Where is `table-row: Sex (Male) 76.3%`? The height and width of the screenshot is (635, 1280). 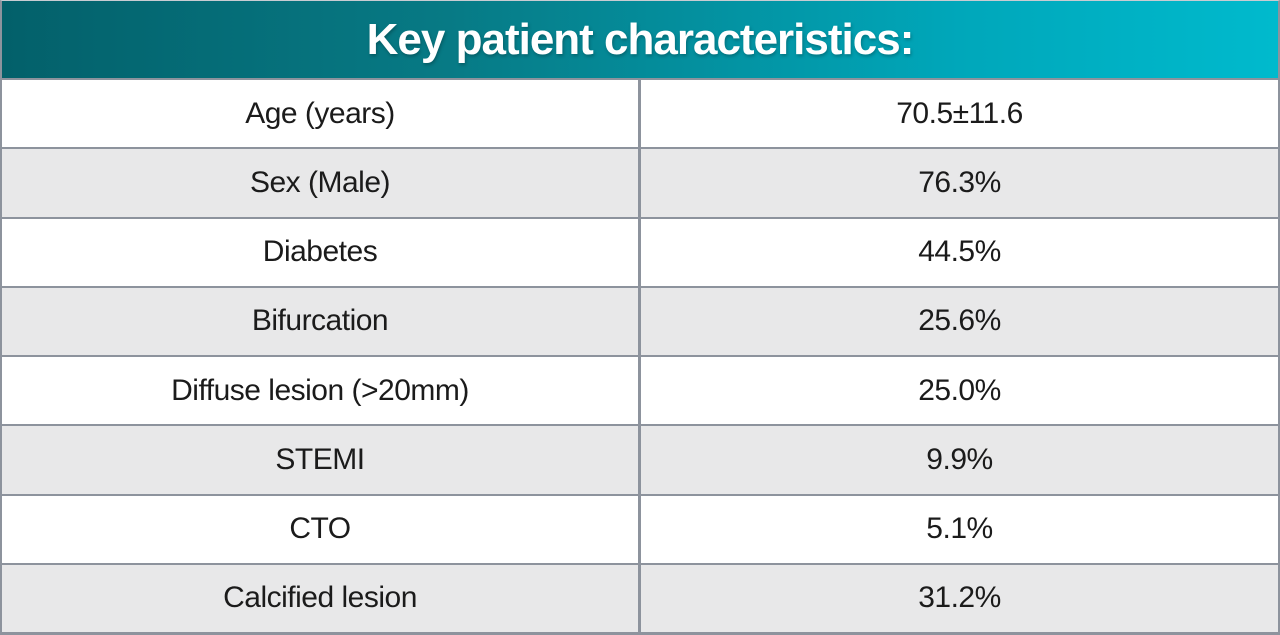
table-row: Sex (Male) 76.3% is located at coordinates (640, 182).